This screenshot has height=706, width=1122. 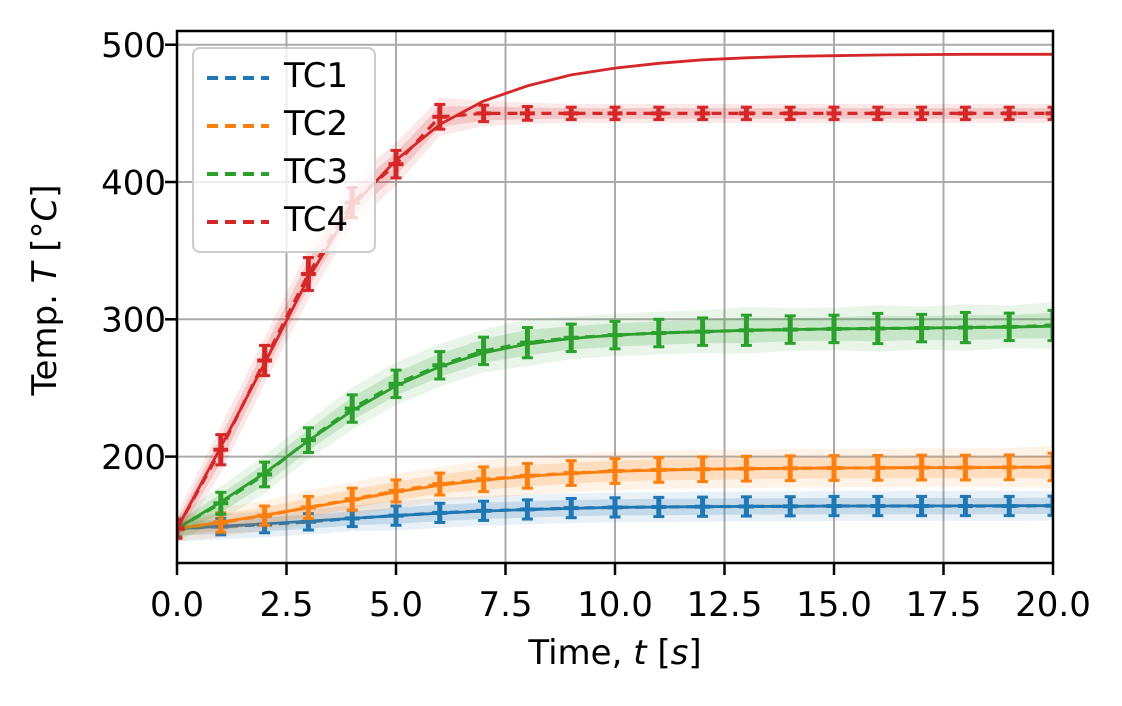 I want to click on series-TC4-errorbar-t18, so click(x=965, y=113).